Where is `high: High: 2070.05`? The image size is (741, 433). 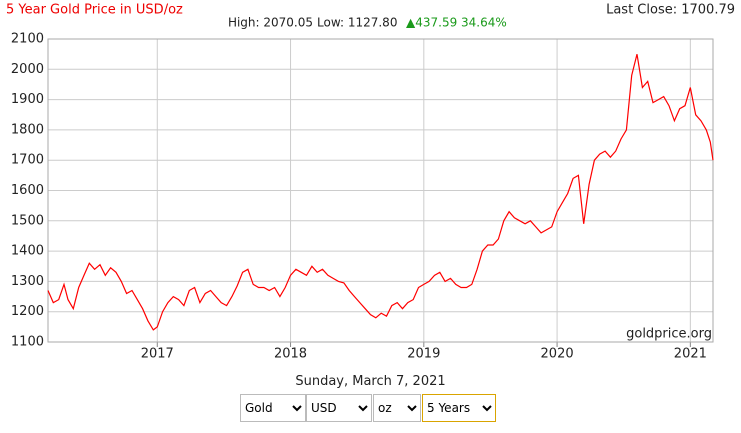 high: High: 2070.05 is located at coordinates (270, 23).